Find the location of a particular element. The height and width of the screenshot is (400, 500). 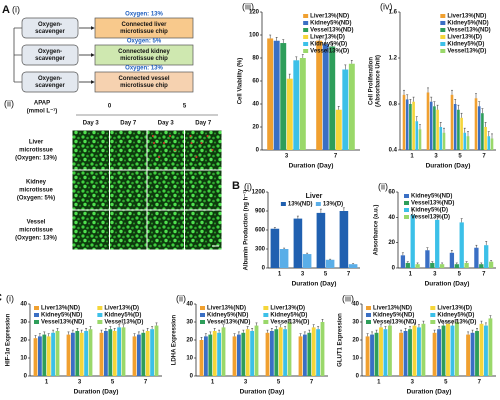

row-label: (Oxygen: 13%) is located at coordinates (36, 239).